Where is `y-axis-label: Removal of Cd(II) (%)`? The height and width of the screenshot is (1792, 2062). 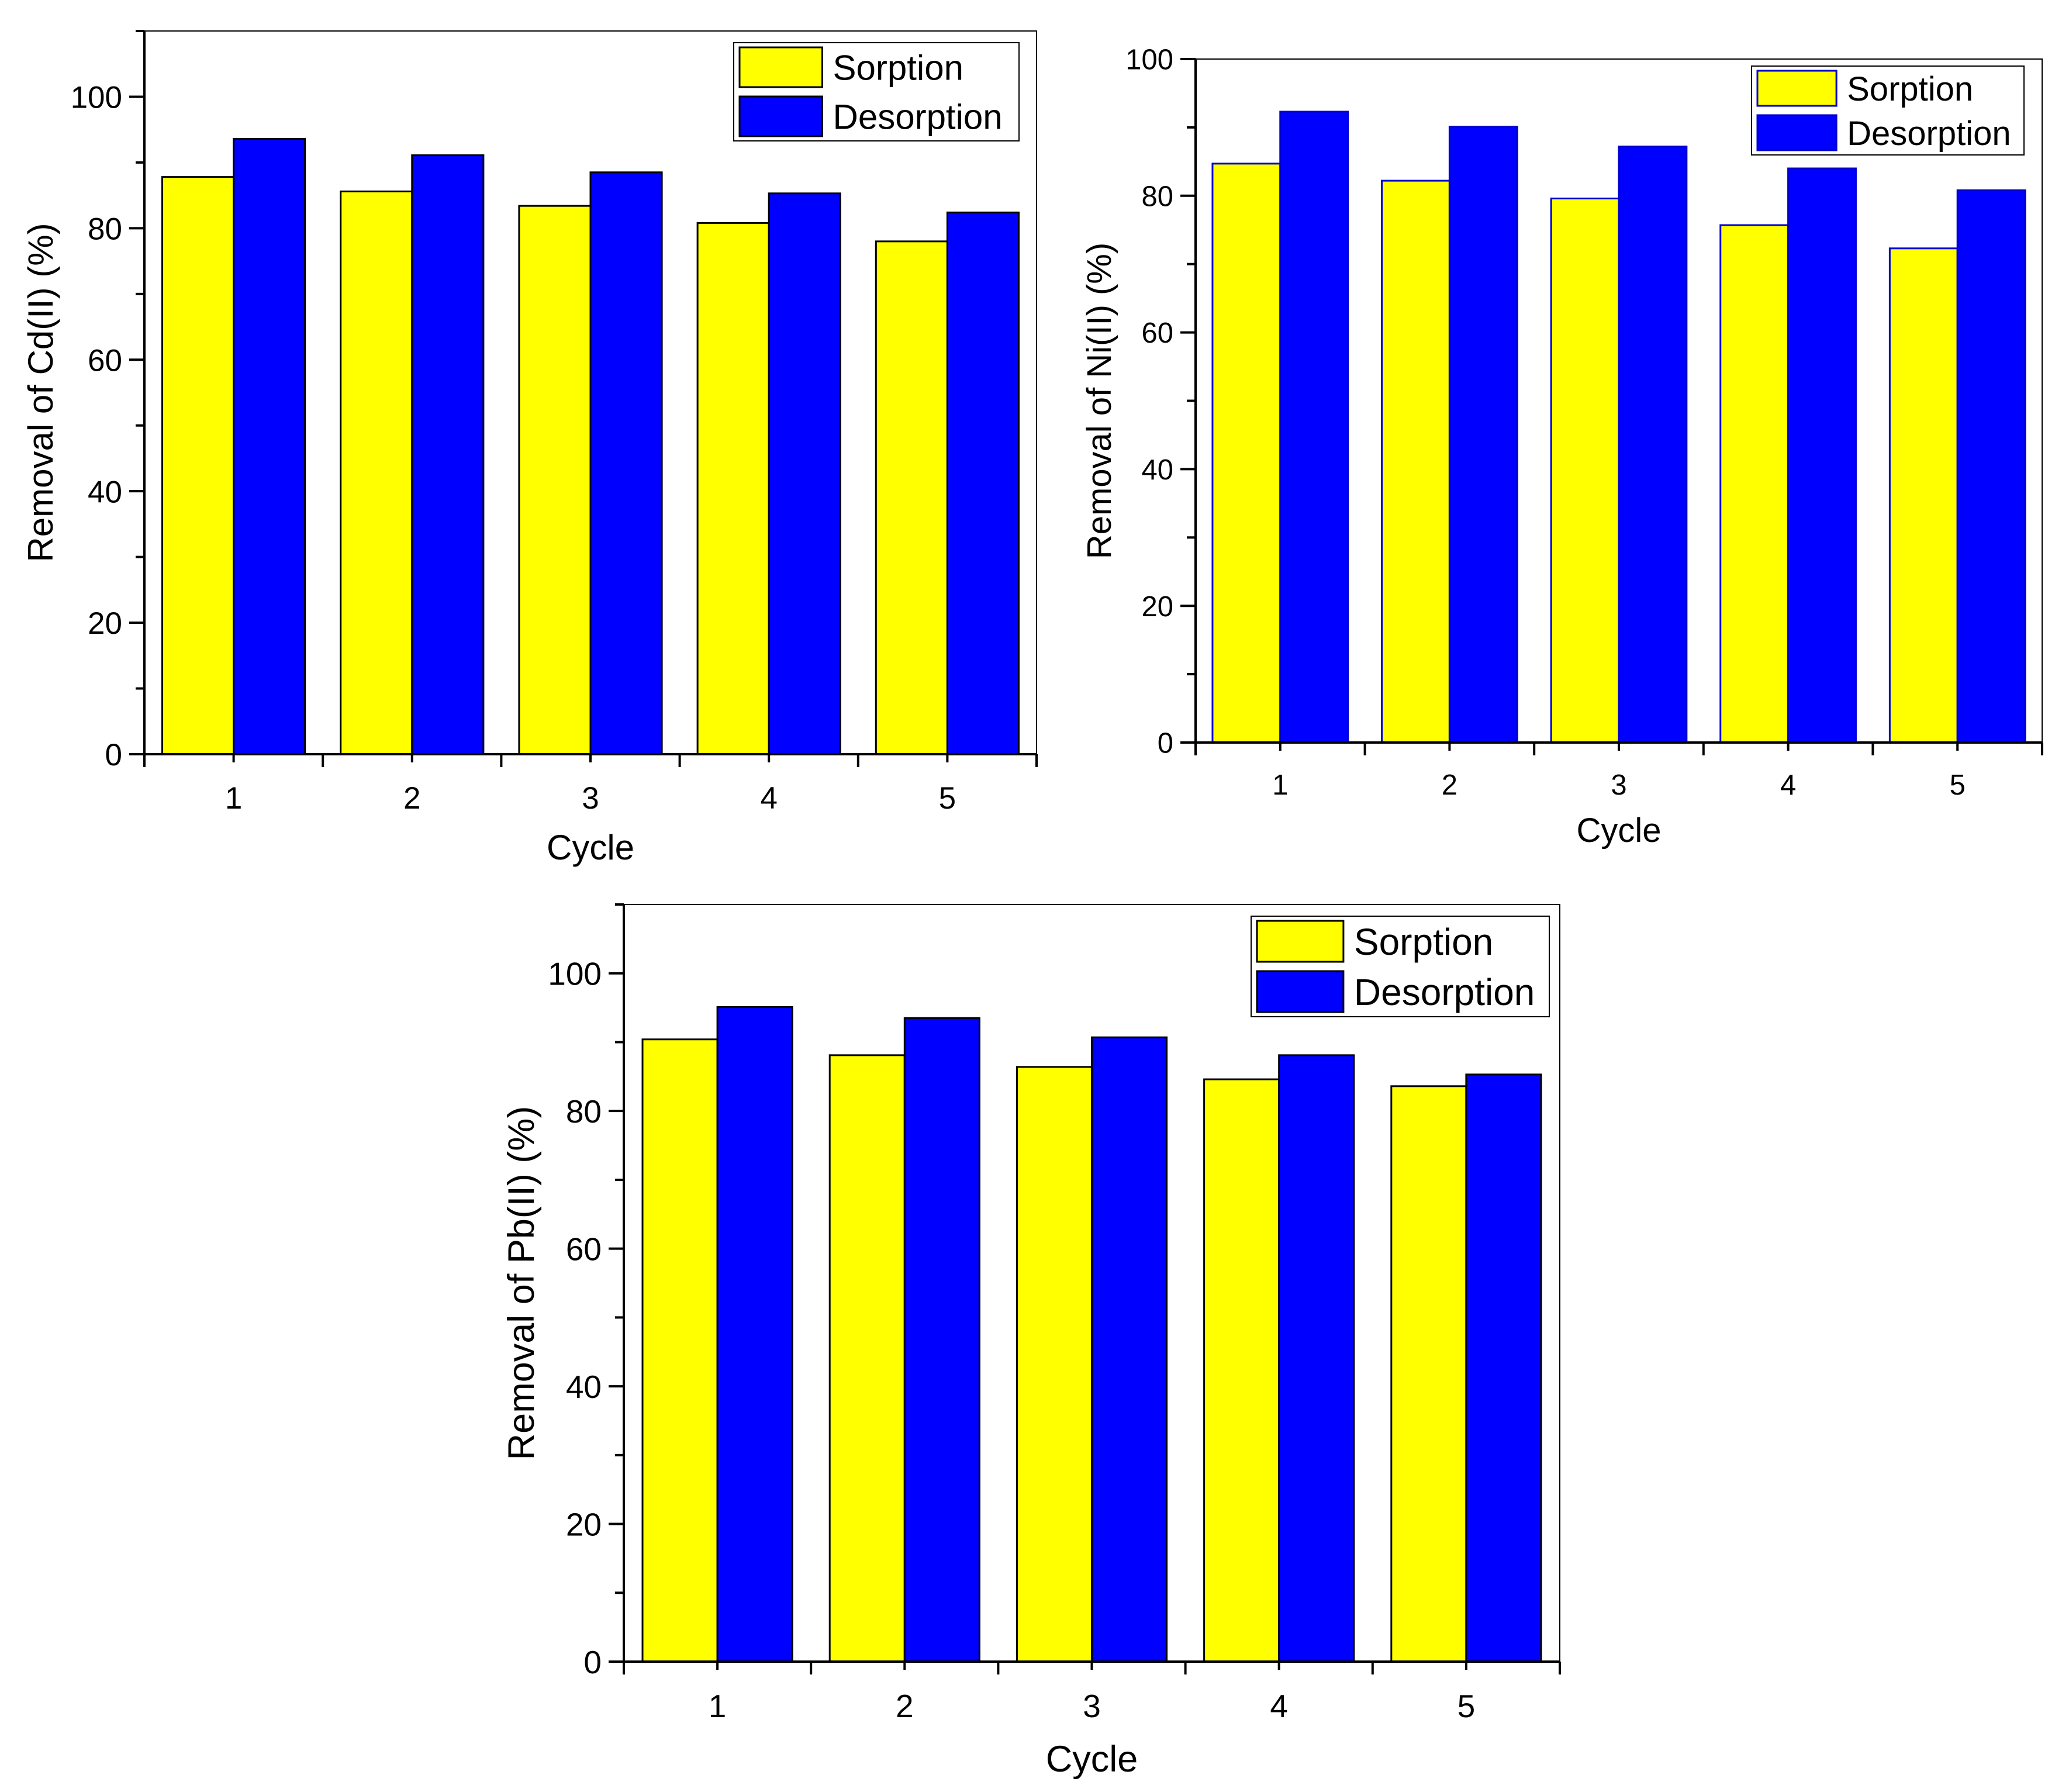
y-axis-label: Removal of Cd(II) (%) is located at coordinates (40, 392).